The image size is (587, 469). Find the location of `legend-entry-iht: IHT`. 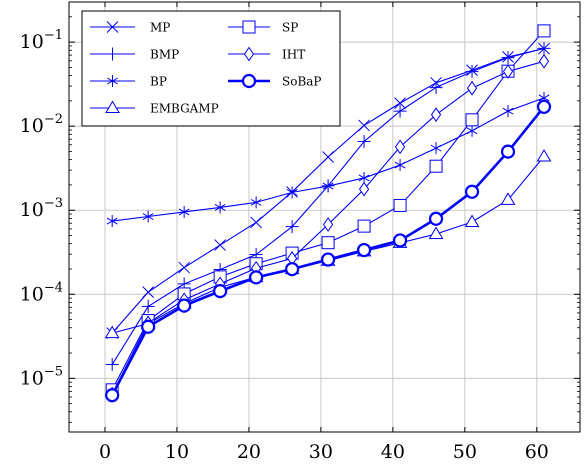

legend-entry-iht: IHT is located at coordinates (266, 54).